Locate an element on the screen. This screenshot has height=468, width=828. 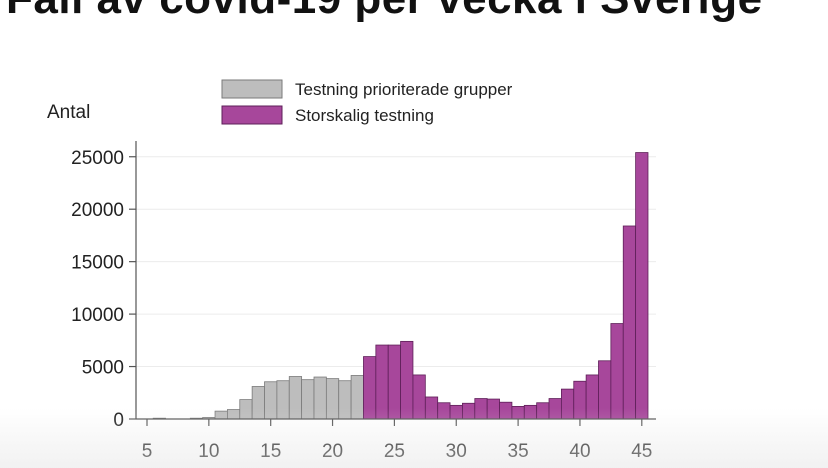
x-tick-label: 40 is located at coordinates (579, 451).